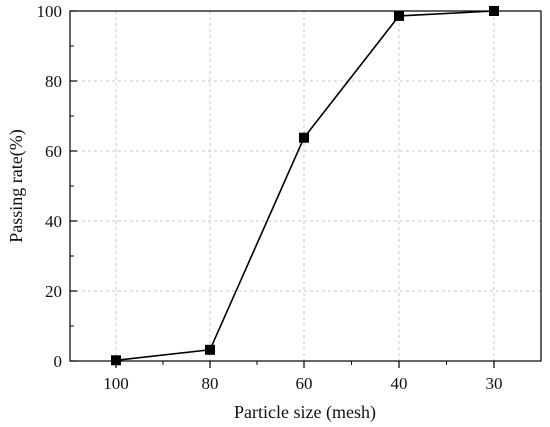 This screenshot has width=550, height=427. Describe the element at coordinates (210, 383) in the screenshot. I see `x-tick-label: 80` at that location.